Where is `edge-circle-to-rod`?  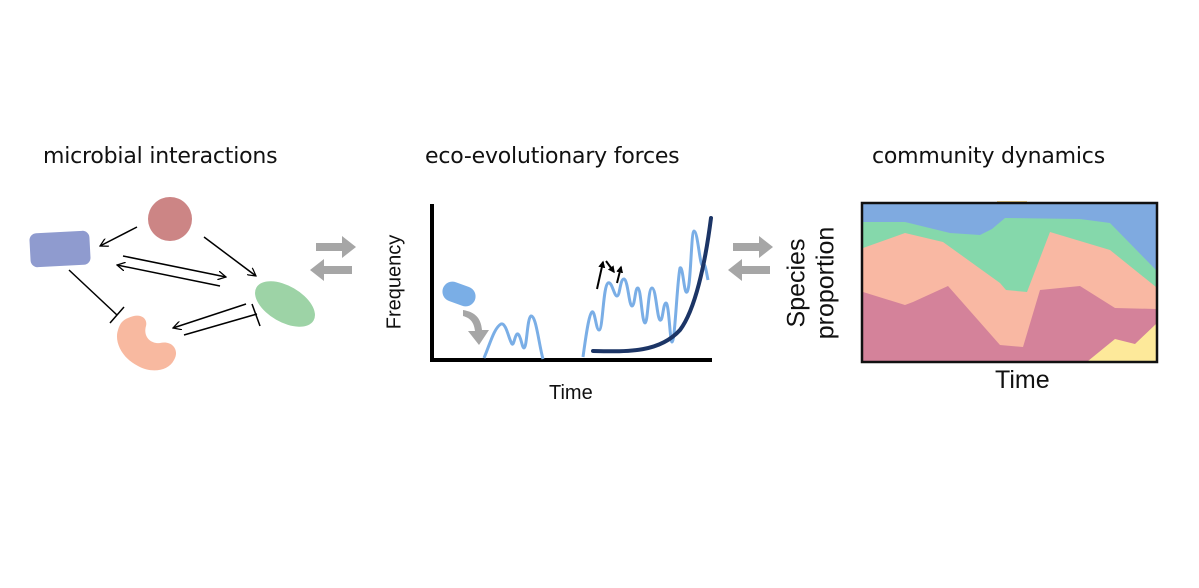 edge-circle-to-rod is located at coordinates (119, 236).